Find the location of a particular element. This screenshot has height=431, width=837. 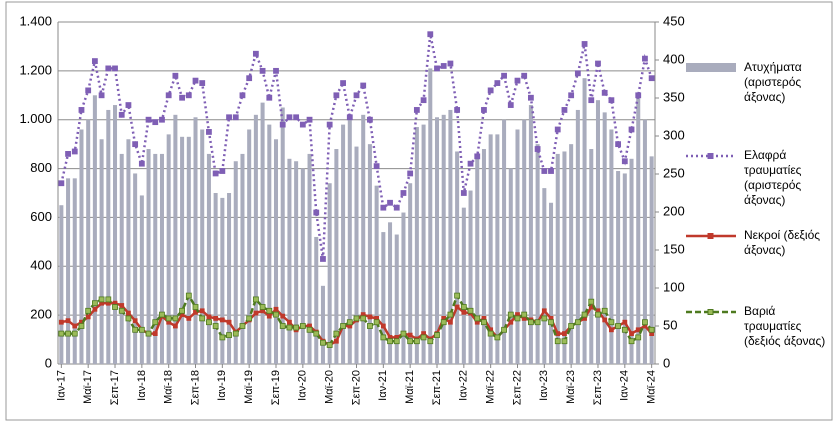

x-tick-label: Μαϊ-24 is located at coordinates (652, 387).